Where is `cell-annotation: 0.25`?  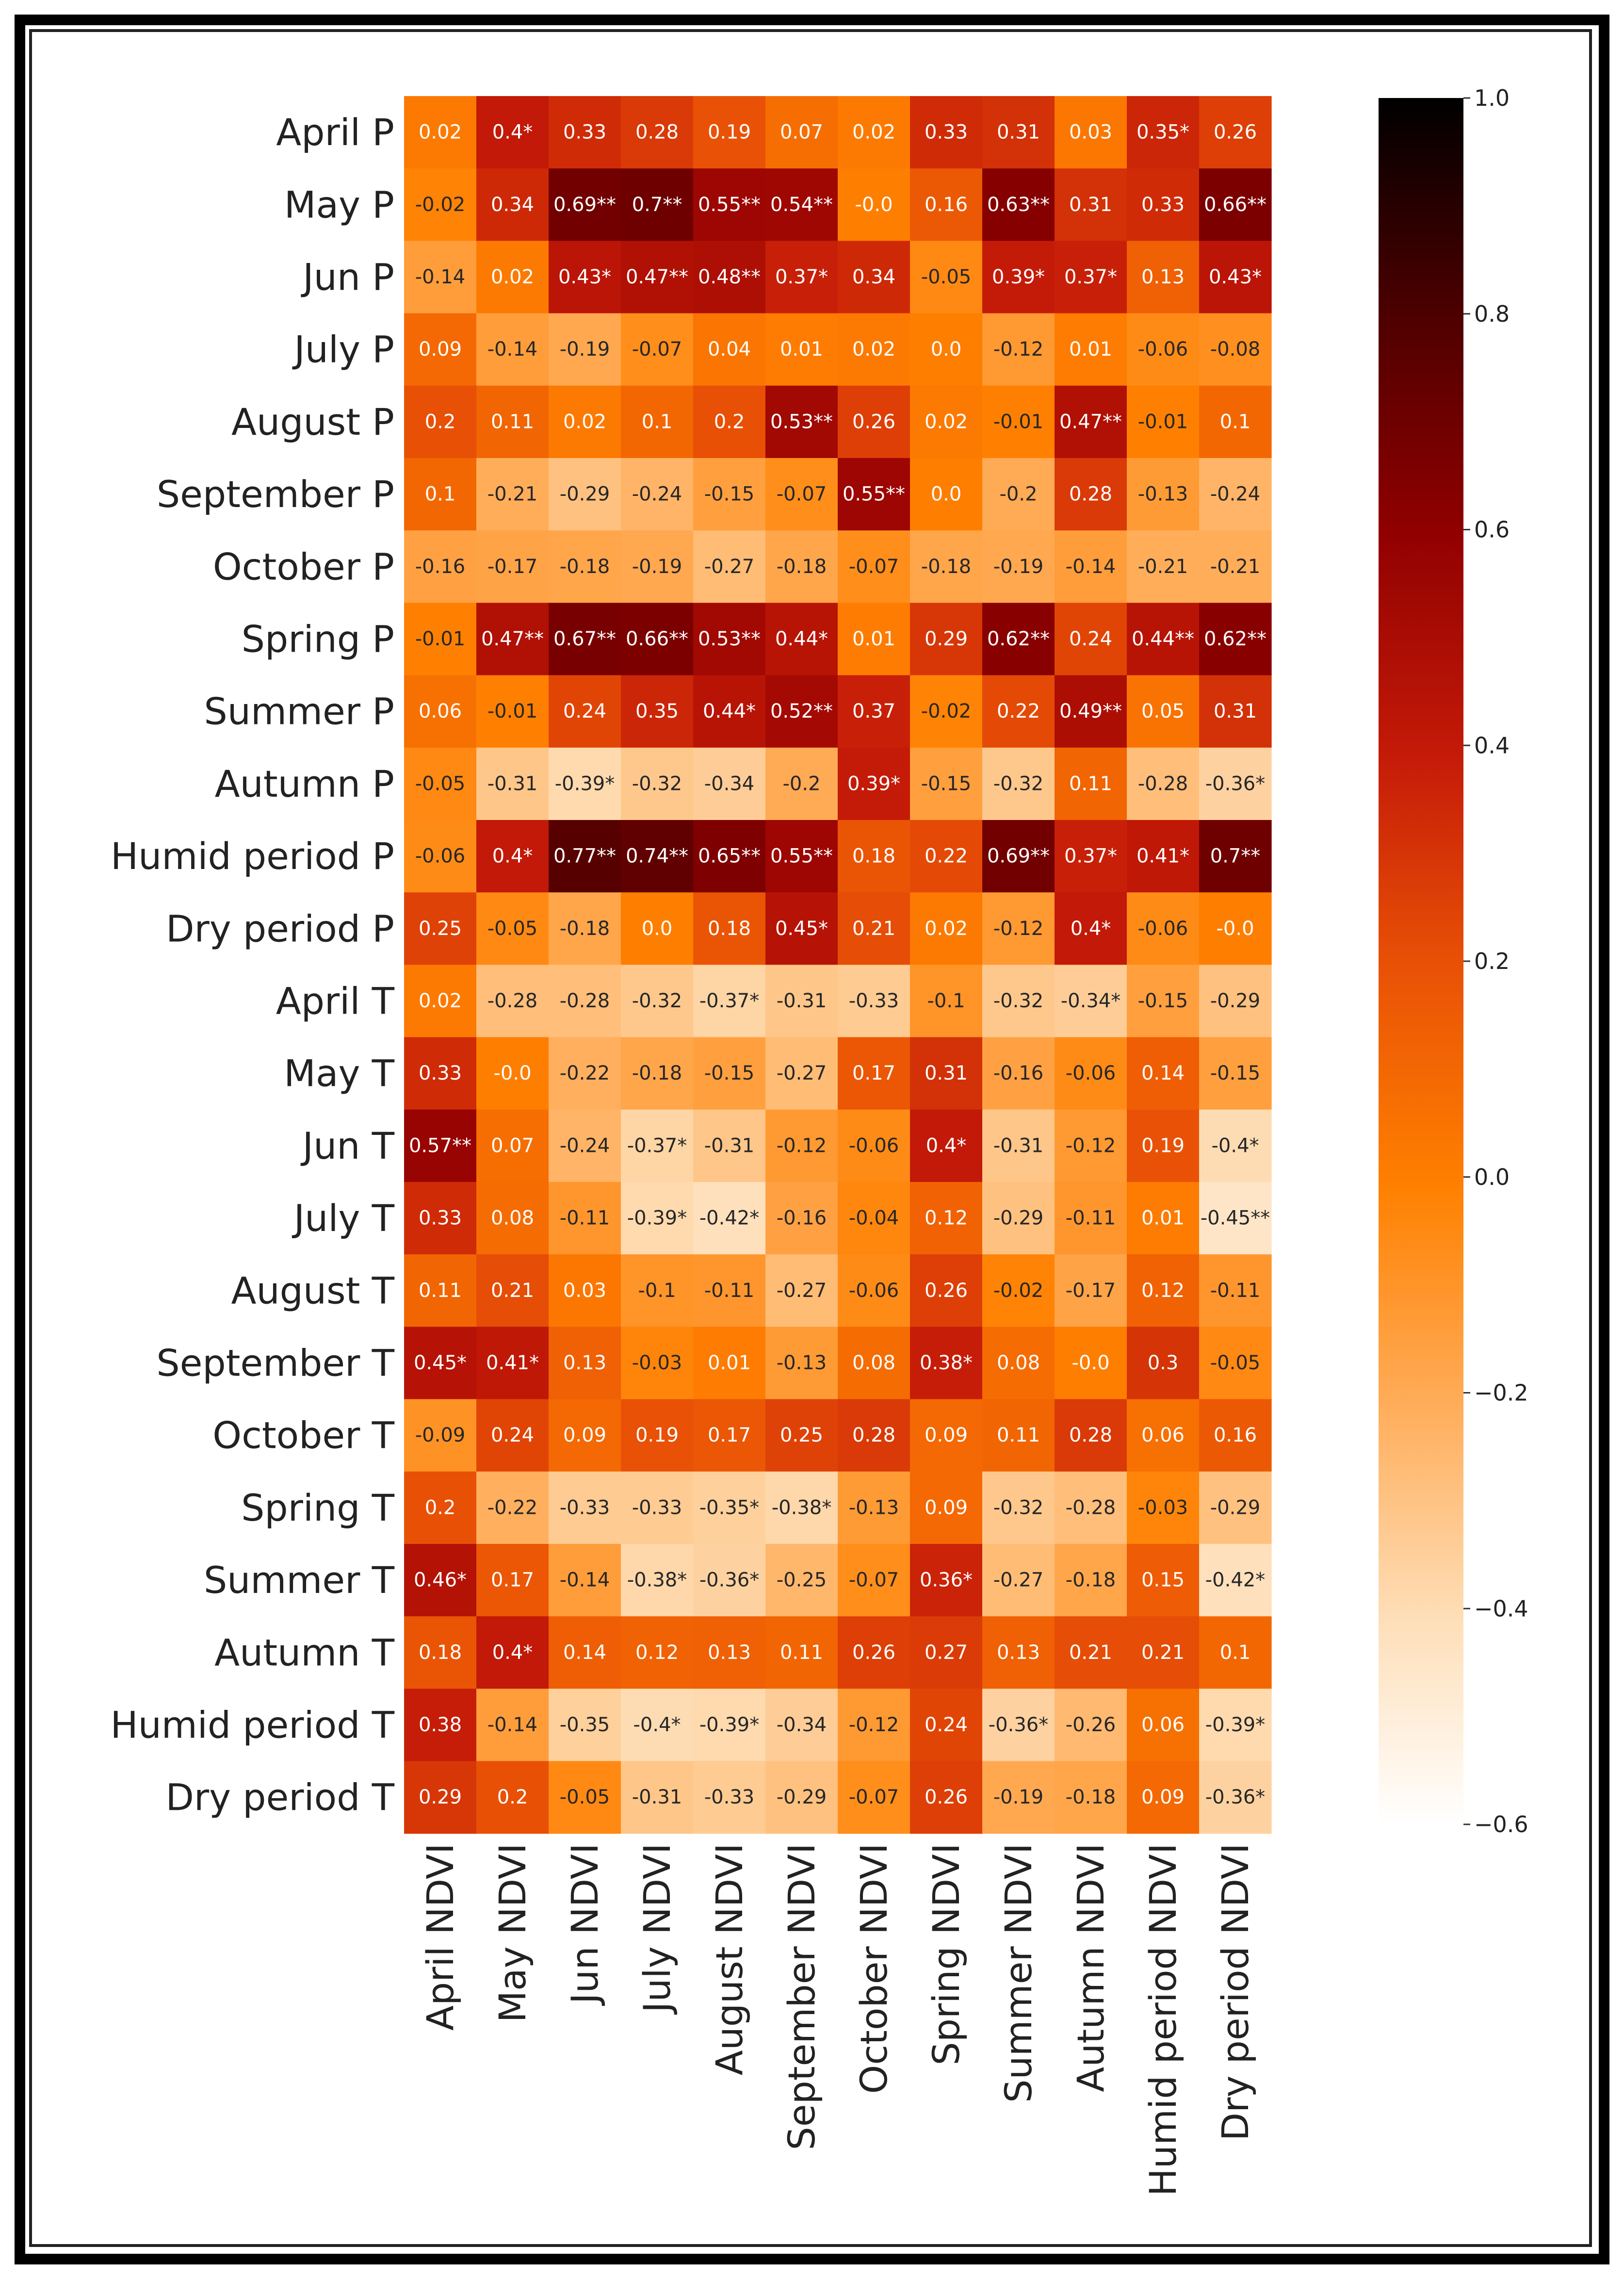 cell-annotation: 0.25 is located at coordinates (440, 929).